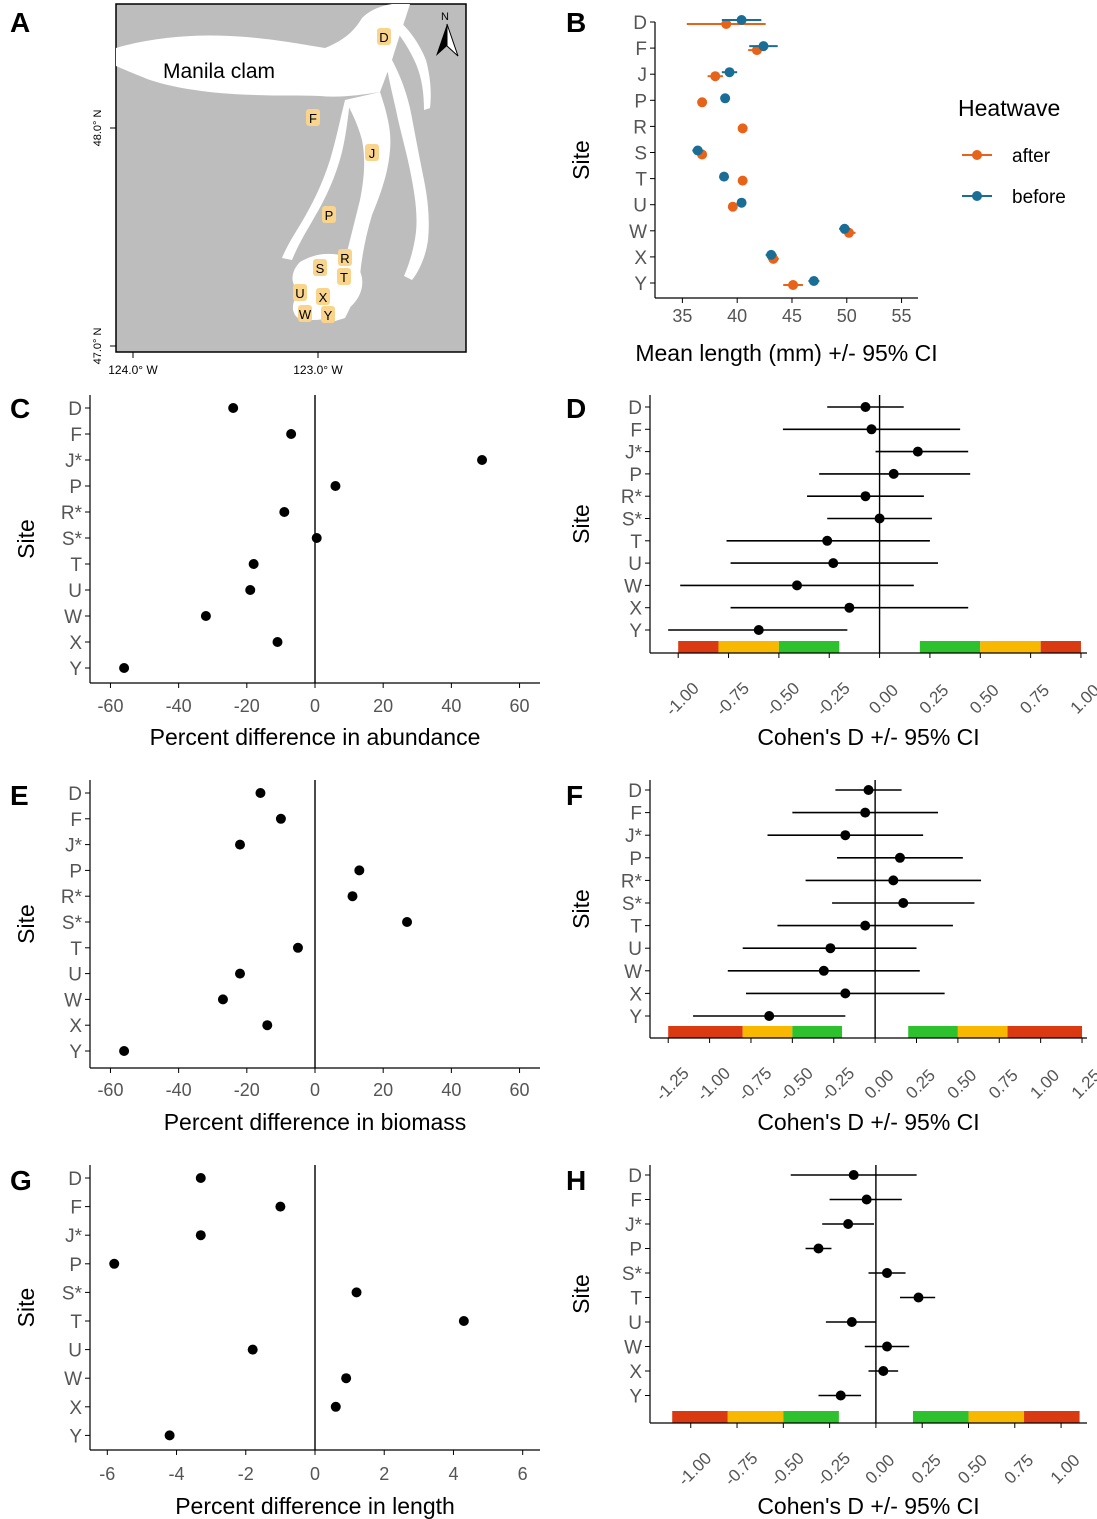  What do you see at coordinates (315, 1122) in the screenshot?
I see `x-axis-label: Percent difference in biomass` at bounding box center [315, 1122].